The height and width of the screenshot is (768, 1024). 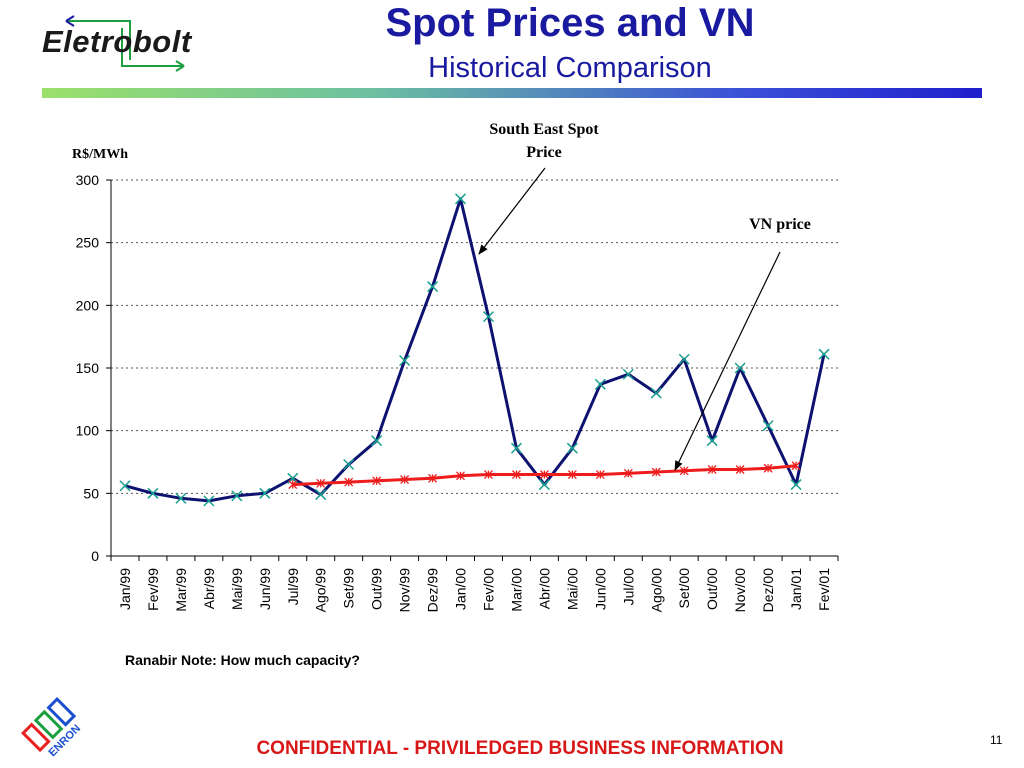 What do you see at coordinates (512, 93) in the screenshot?
I see `header-gradient-bar` at bounding box center [512, 93].